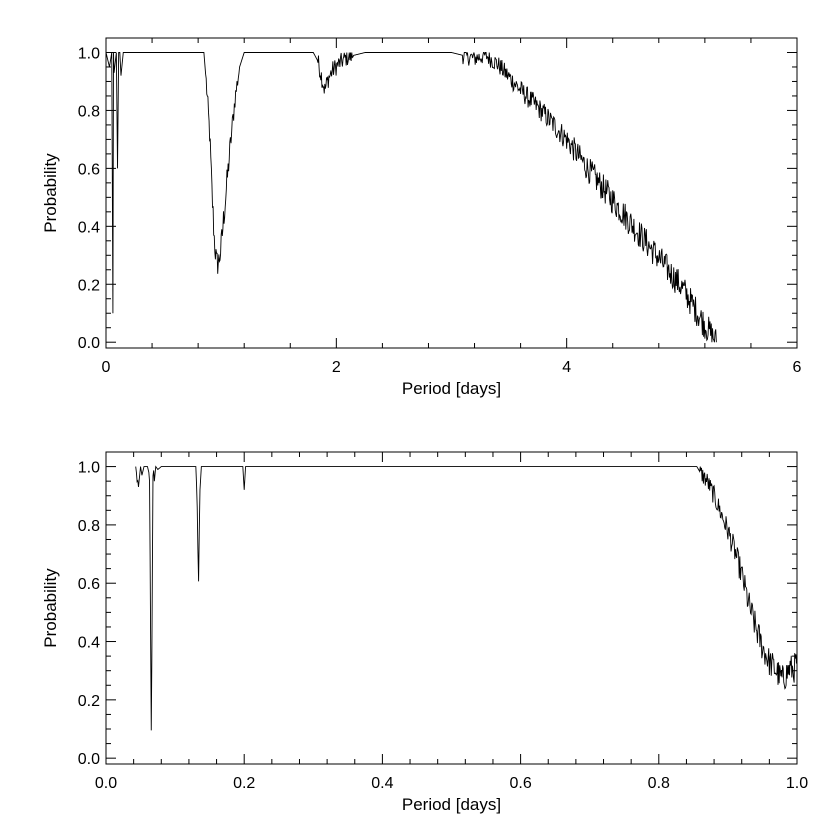 The image size is (830, 830). What do you see at coordinates (106, 367) in the screenshot?
I see `x-tick-label: 0` at bounding box center [106, 367].